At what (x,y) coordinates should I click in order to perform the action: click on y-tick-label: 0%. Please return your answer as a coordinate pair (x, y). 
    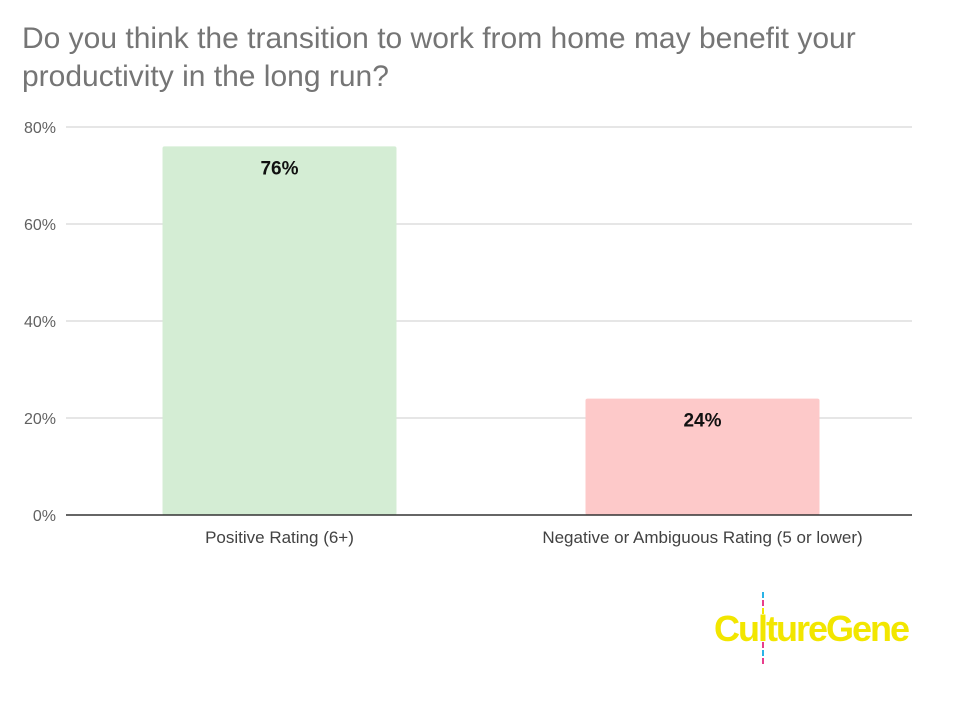
    Looking at the image, I should click on (44, 516).